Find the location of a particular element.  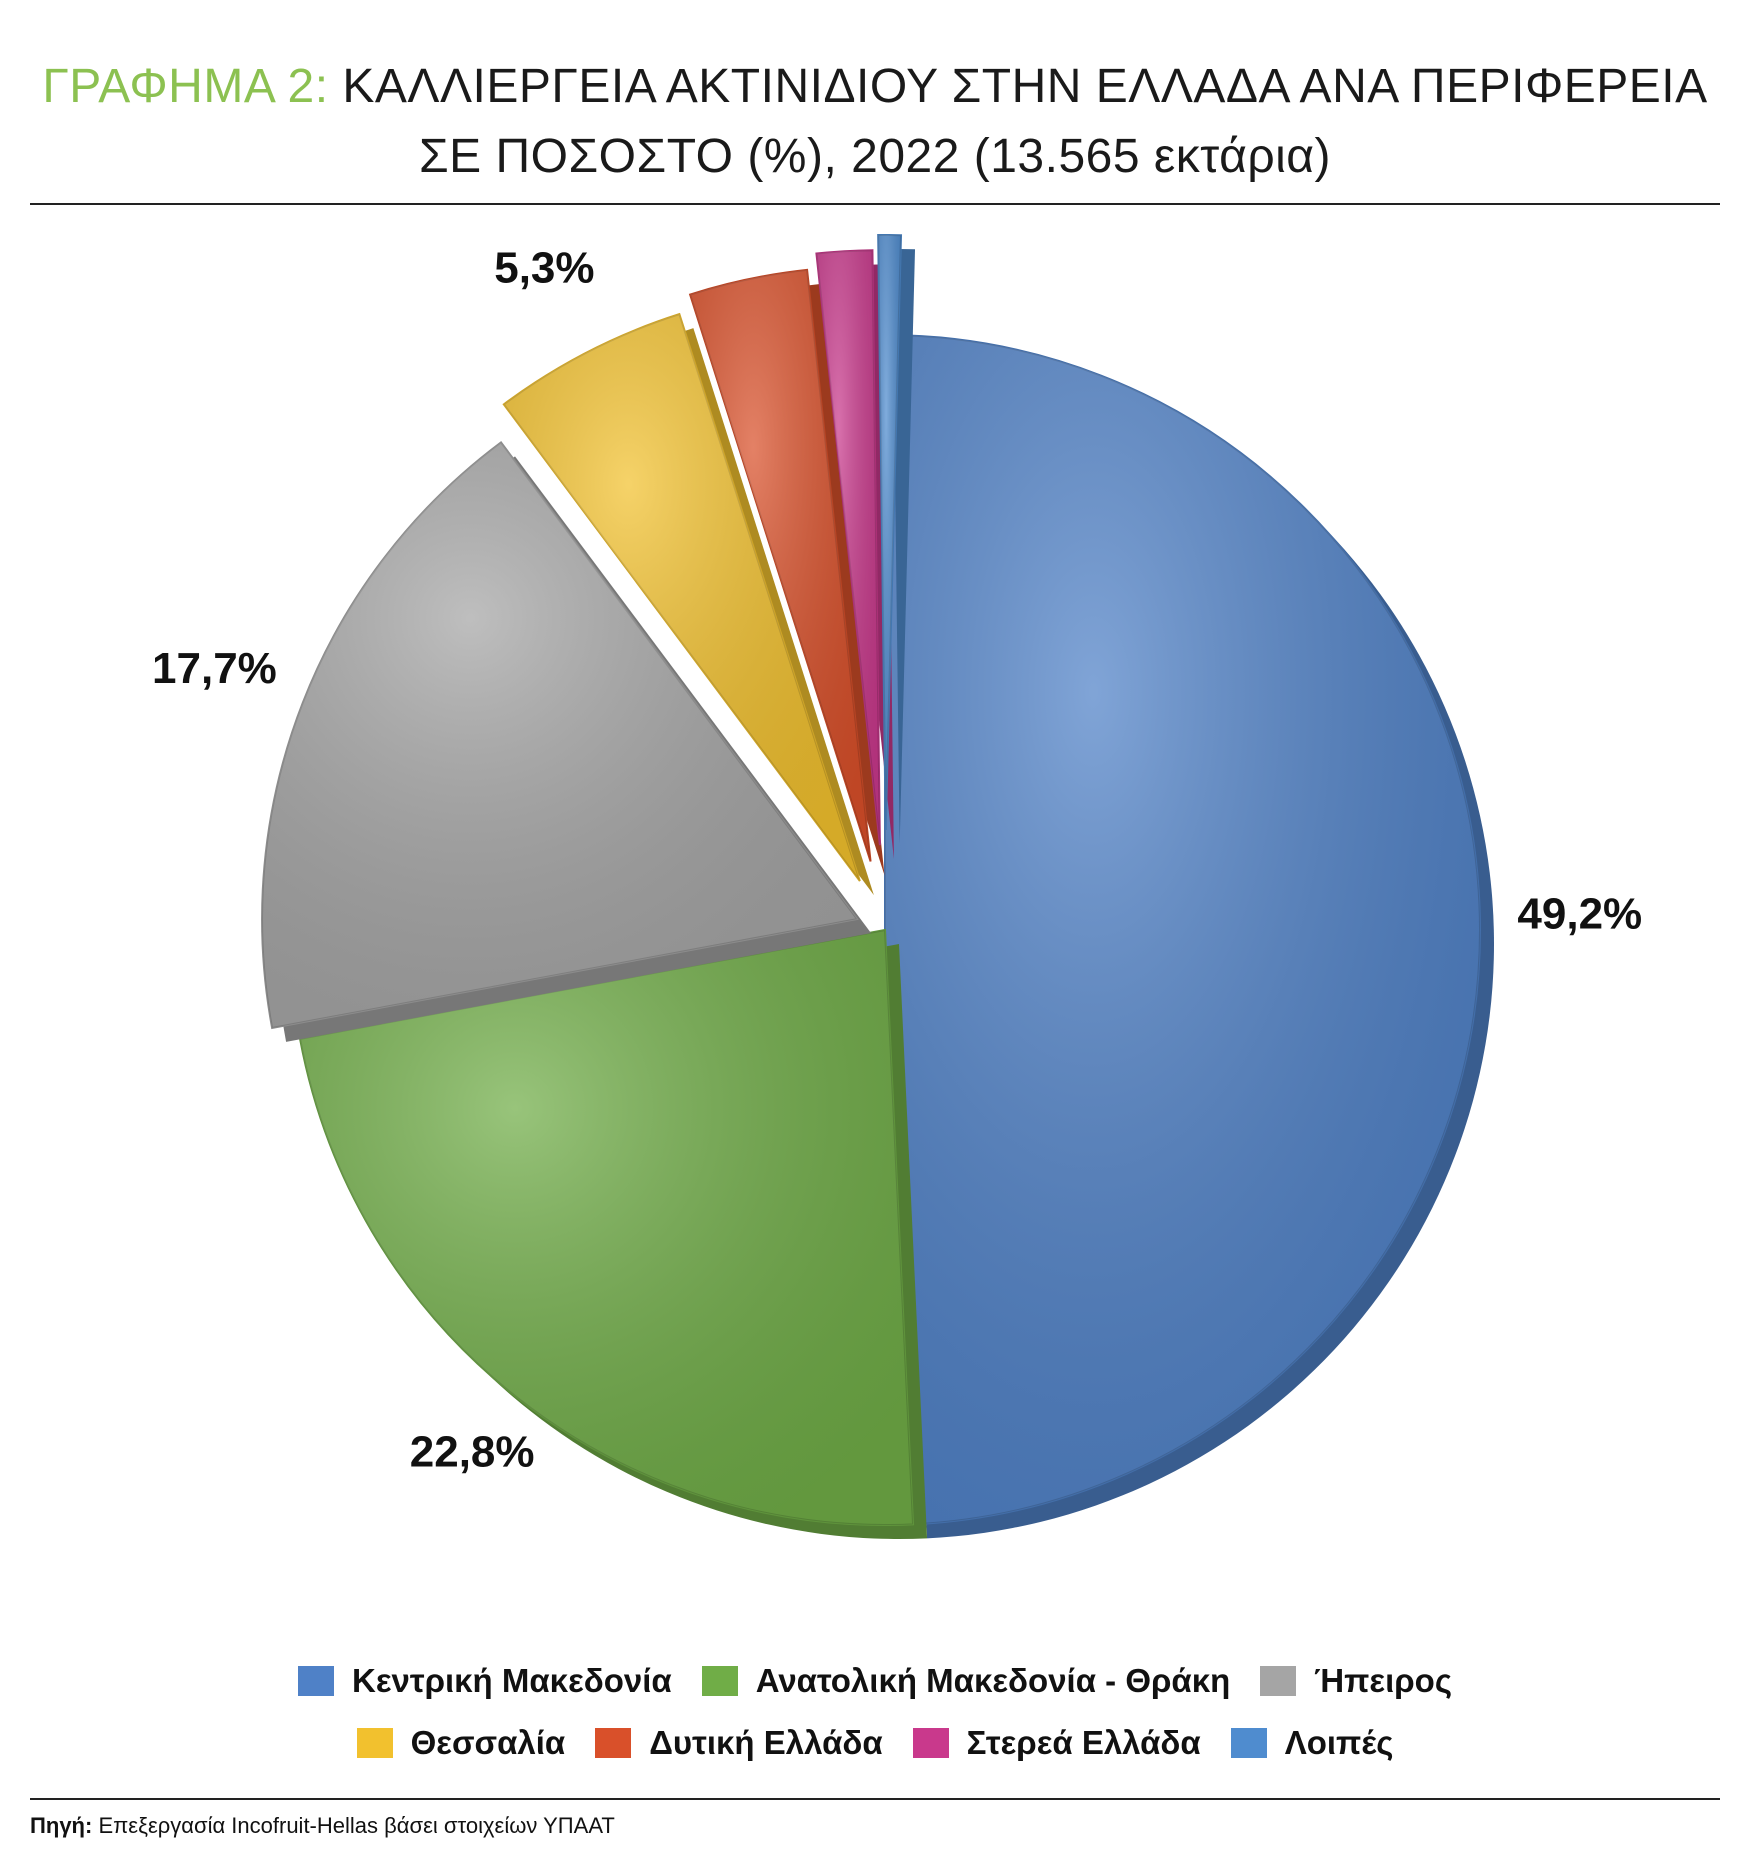

legend-item: Κεντρική Μακεδονία is located at coordinates (485, 1681).